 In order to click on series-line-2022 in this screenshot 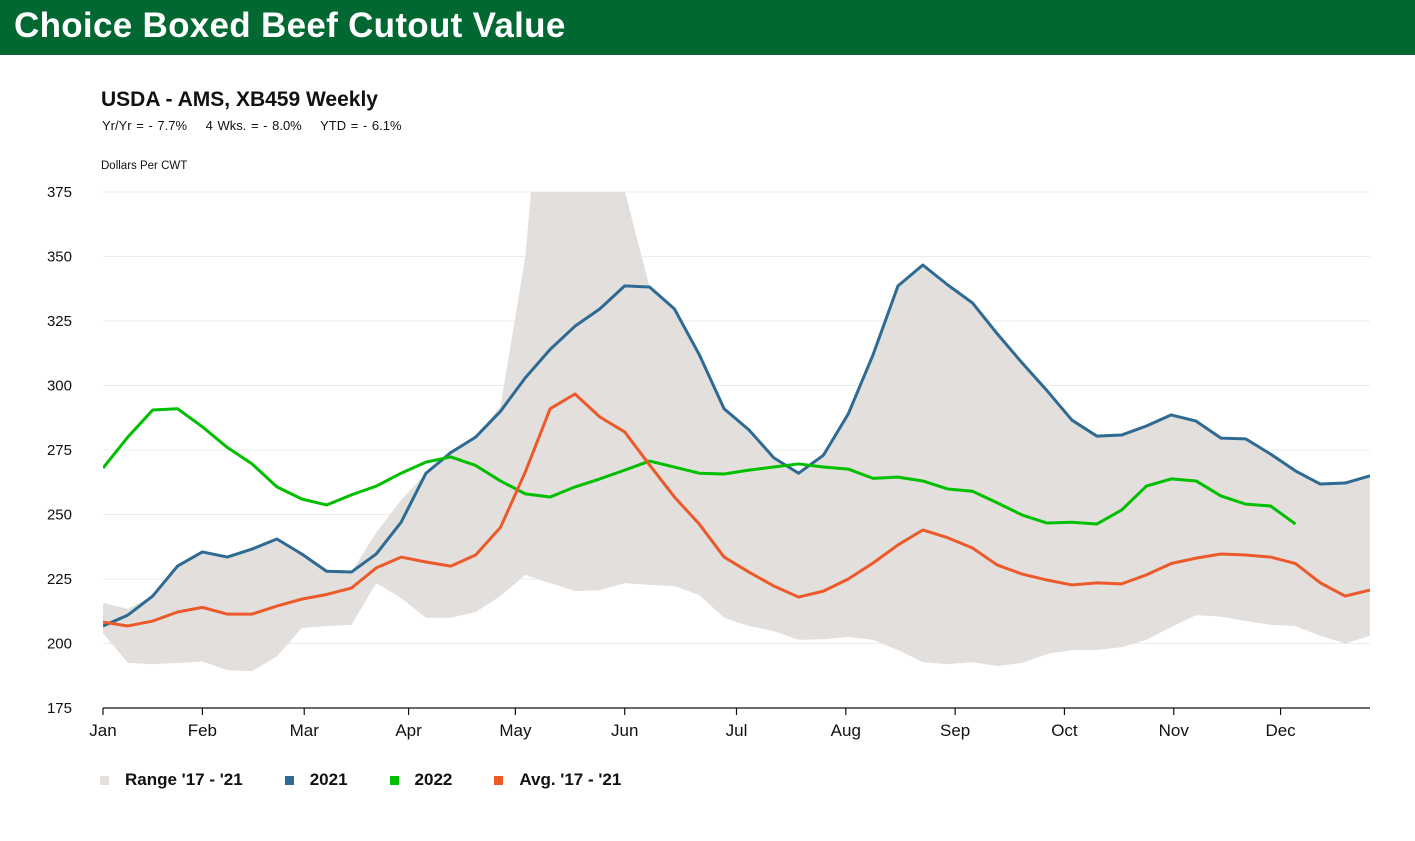, I will do `click(700, 466)`.